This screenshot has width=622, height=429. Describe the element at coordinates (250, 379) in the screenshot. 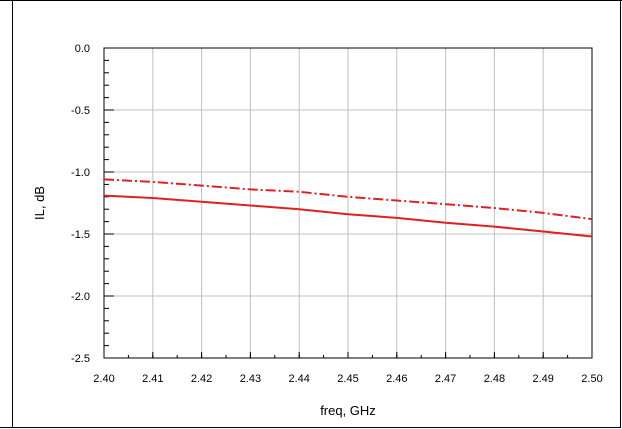

I see `x-tick-label: 2.43` at that location.